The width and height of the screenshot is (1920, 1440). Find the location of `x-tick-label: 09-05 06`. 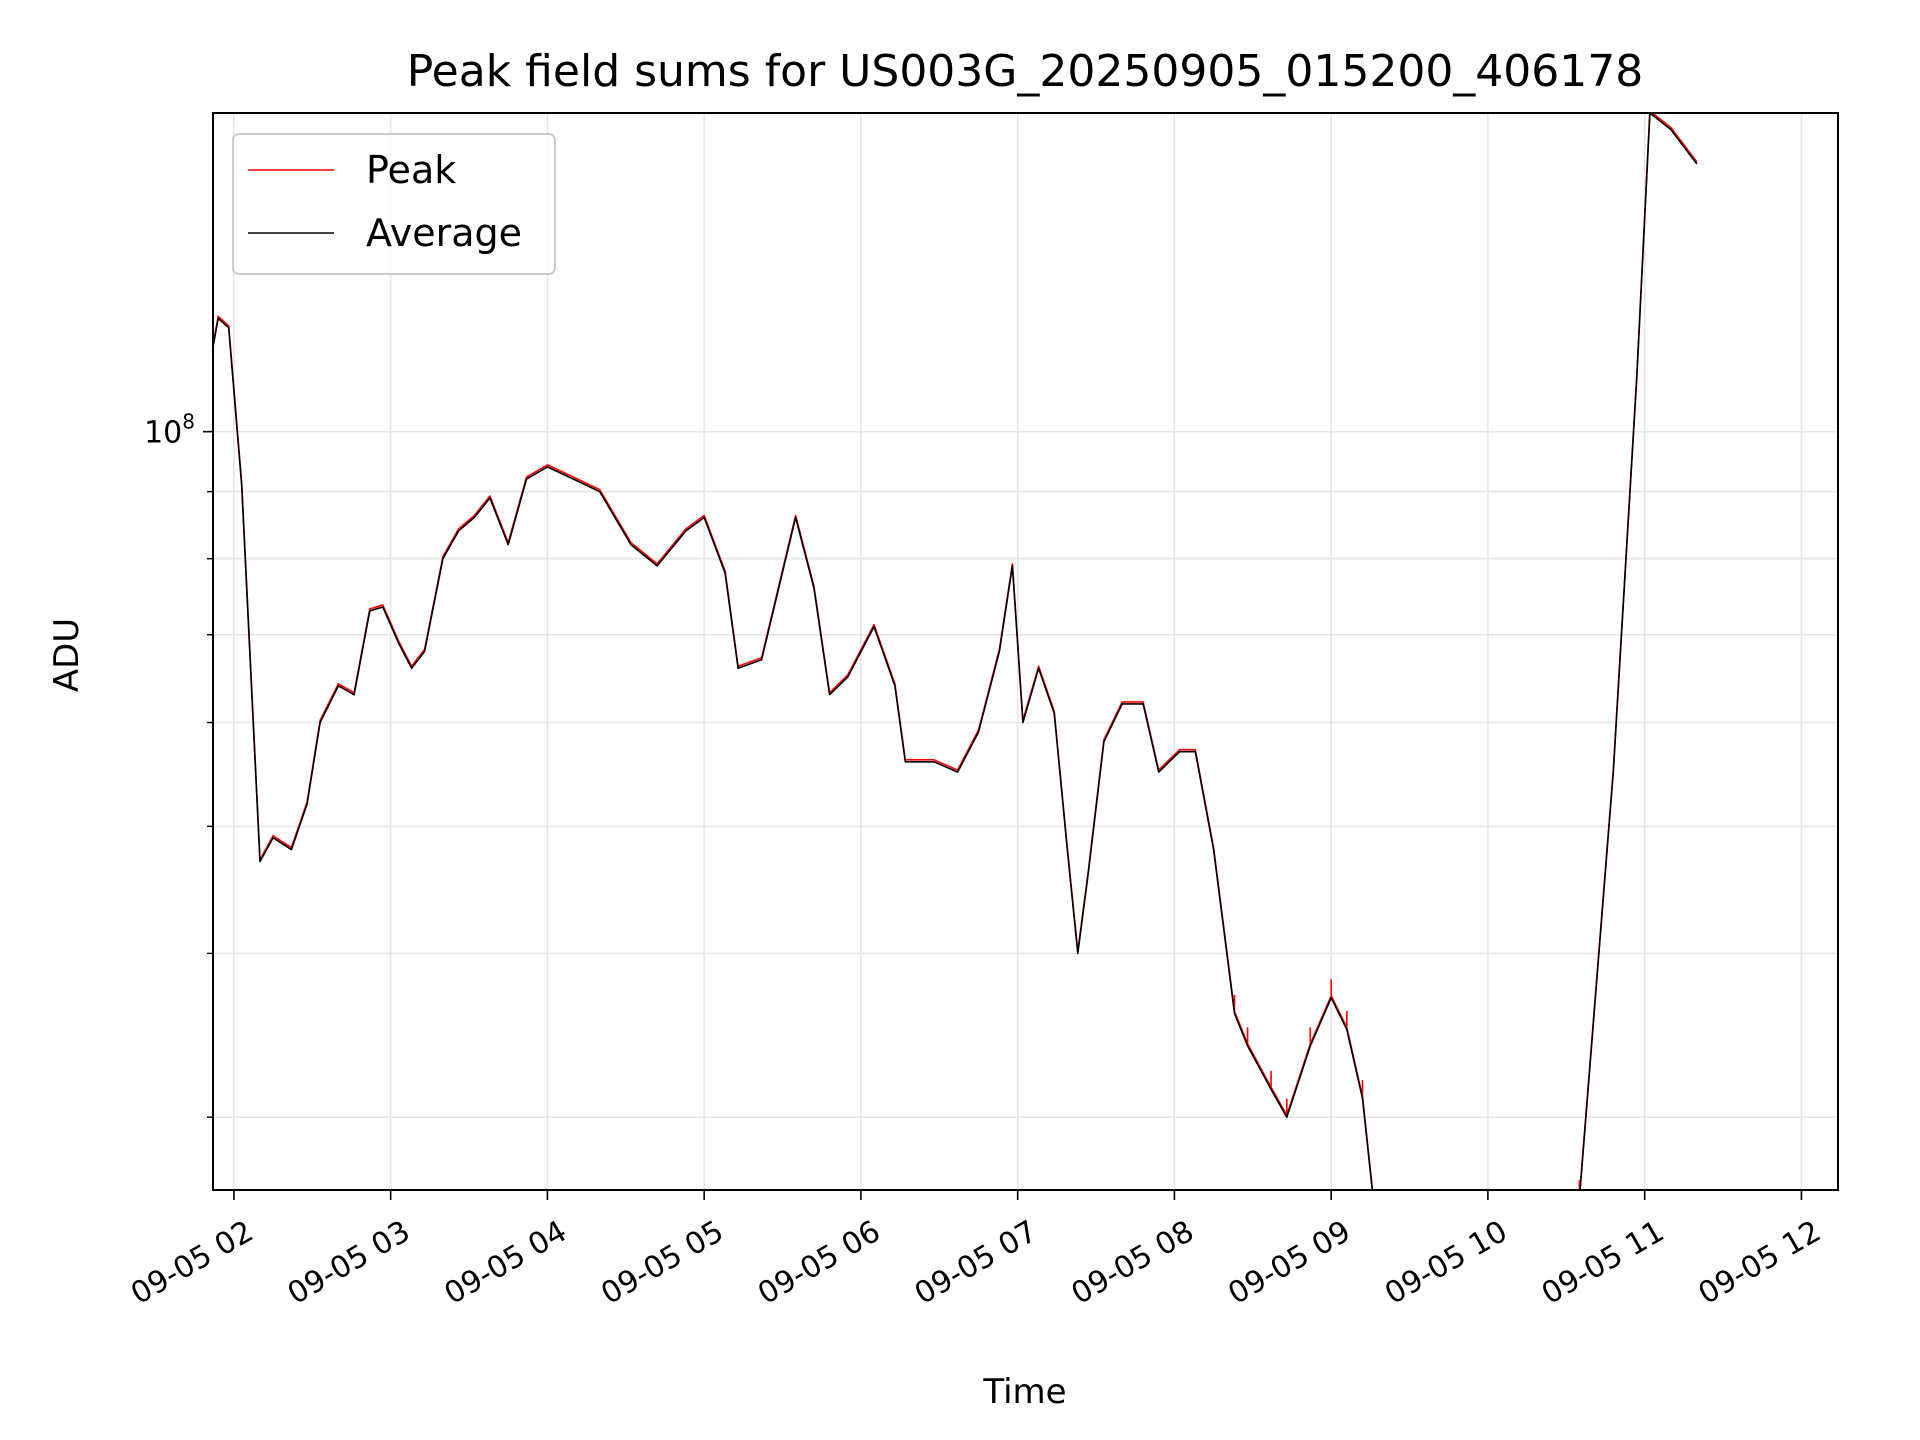

x-tick-label: 09-05 06 is located at coordinates (819, 1263).